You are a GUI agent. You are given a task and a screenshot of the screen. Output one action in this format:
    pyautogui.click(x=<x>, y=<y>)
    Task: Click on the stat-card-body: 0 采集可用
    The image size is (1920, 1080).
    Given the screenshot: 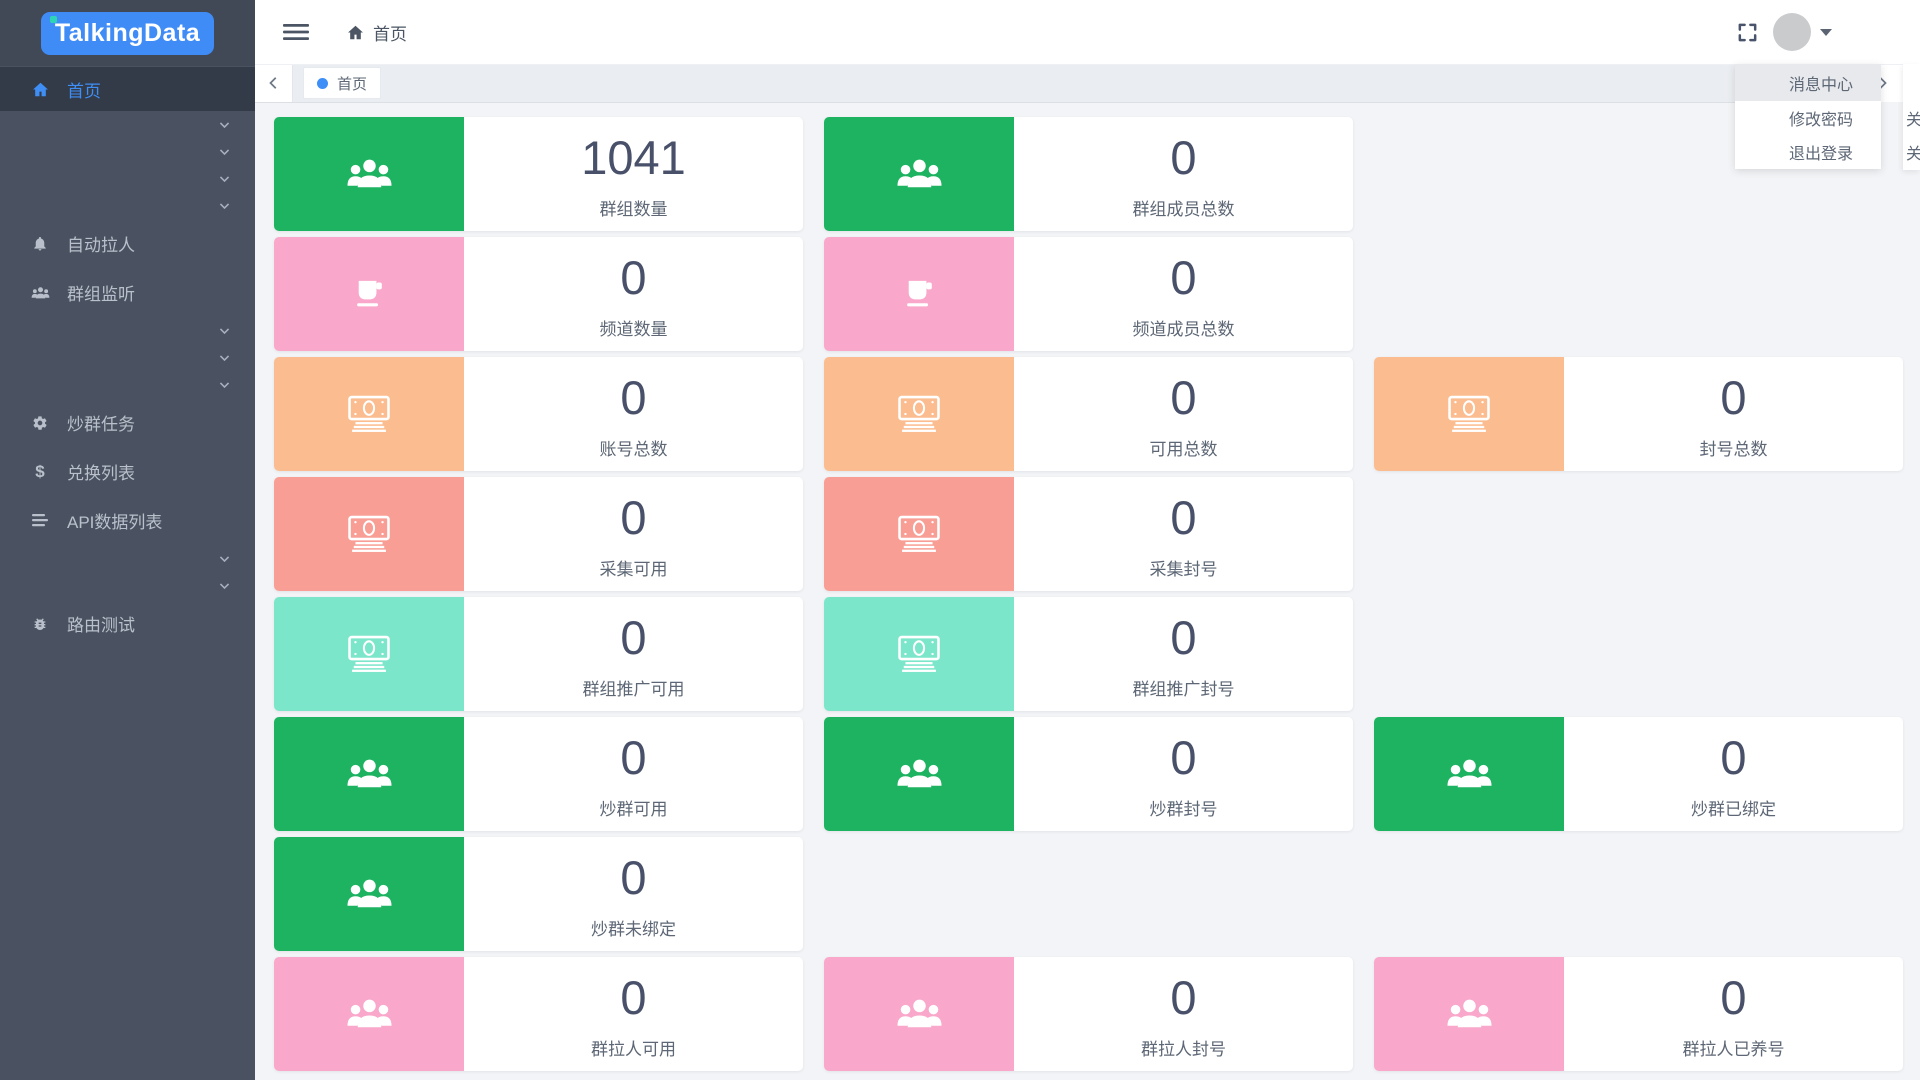 What is the action you would take?
    pyautogui.click(x=633, y=534)
    